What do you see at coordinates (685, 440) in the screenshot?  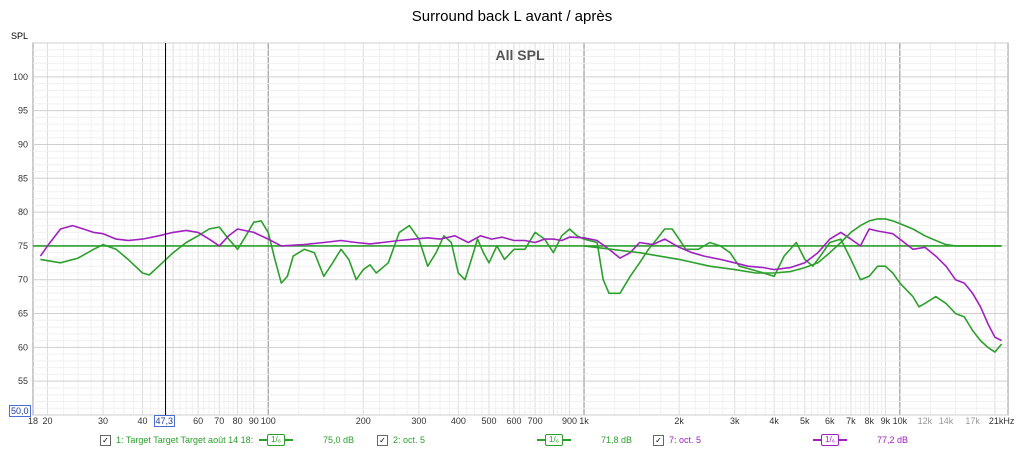 I see `legend-label-3: 7: oct. 5` at bounding box center [685, 440].